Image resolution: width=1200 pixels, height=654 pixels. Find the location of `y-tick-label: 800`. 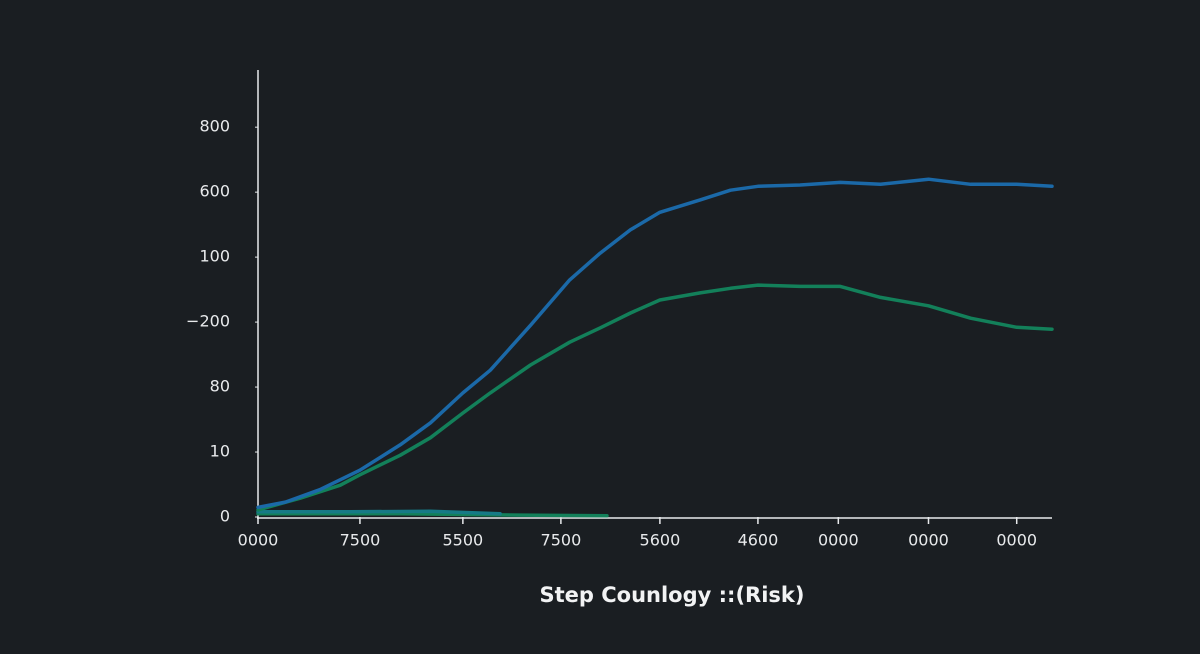

y-tick-label: 800 is located at coordinates (214, 126).